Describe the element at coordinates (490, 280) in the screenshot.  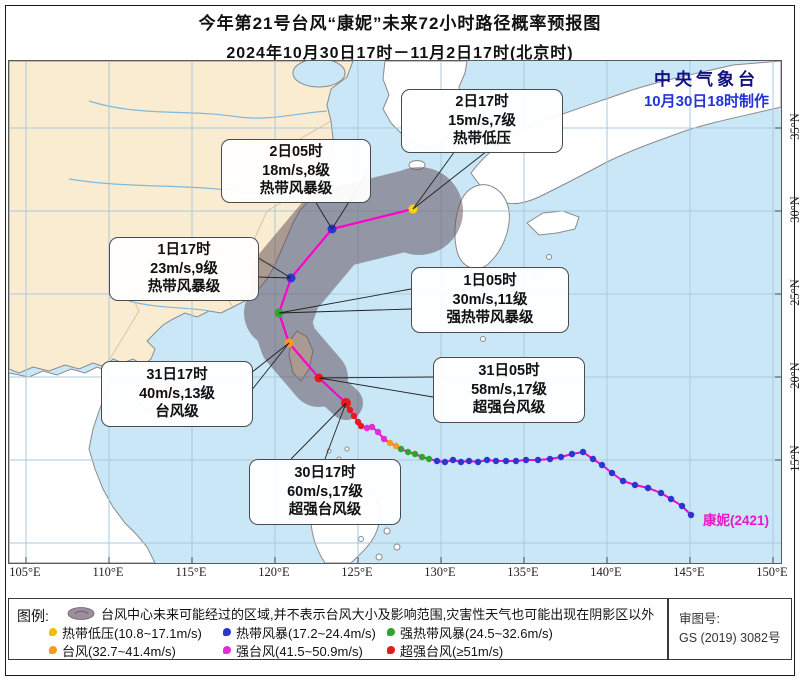
I see `callout-time: 1日05时` at that location.